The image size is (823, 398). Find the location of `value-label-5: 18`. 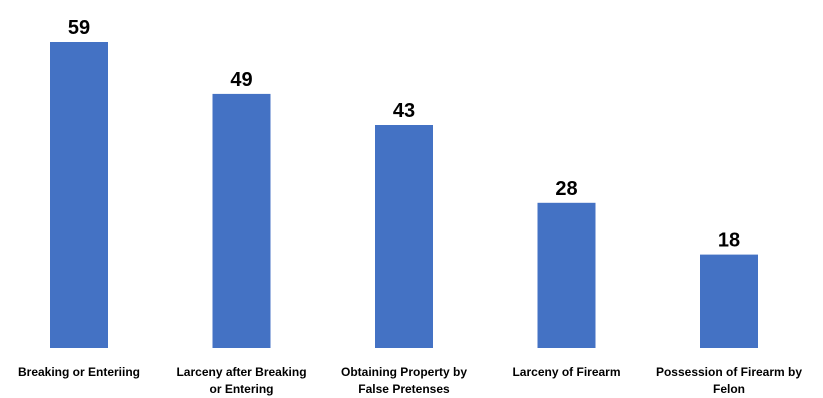

value-label-5: 18 is located at coordinates (729, 241).